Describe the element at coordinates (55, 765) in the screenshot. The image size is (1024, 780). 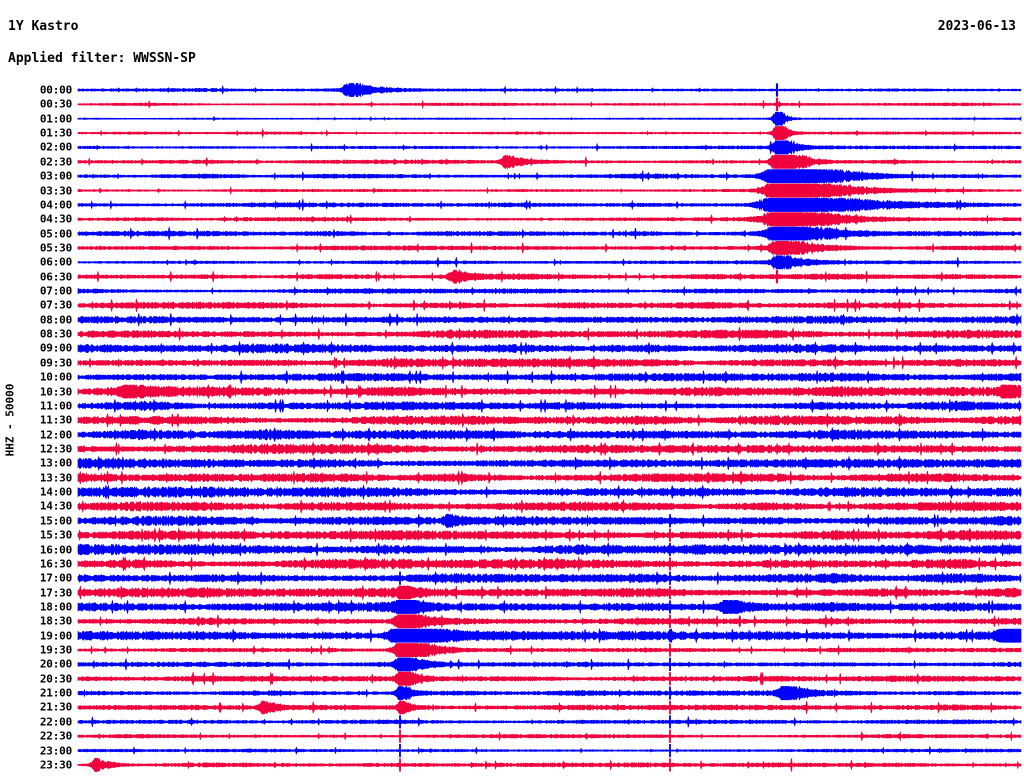
I see `time-label-2330: 23:30` at that location.